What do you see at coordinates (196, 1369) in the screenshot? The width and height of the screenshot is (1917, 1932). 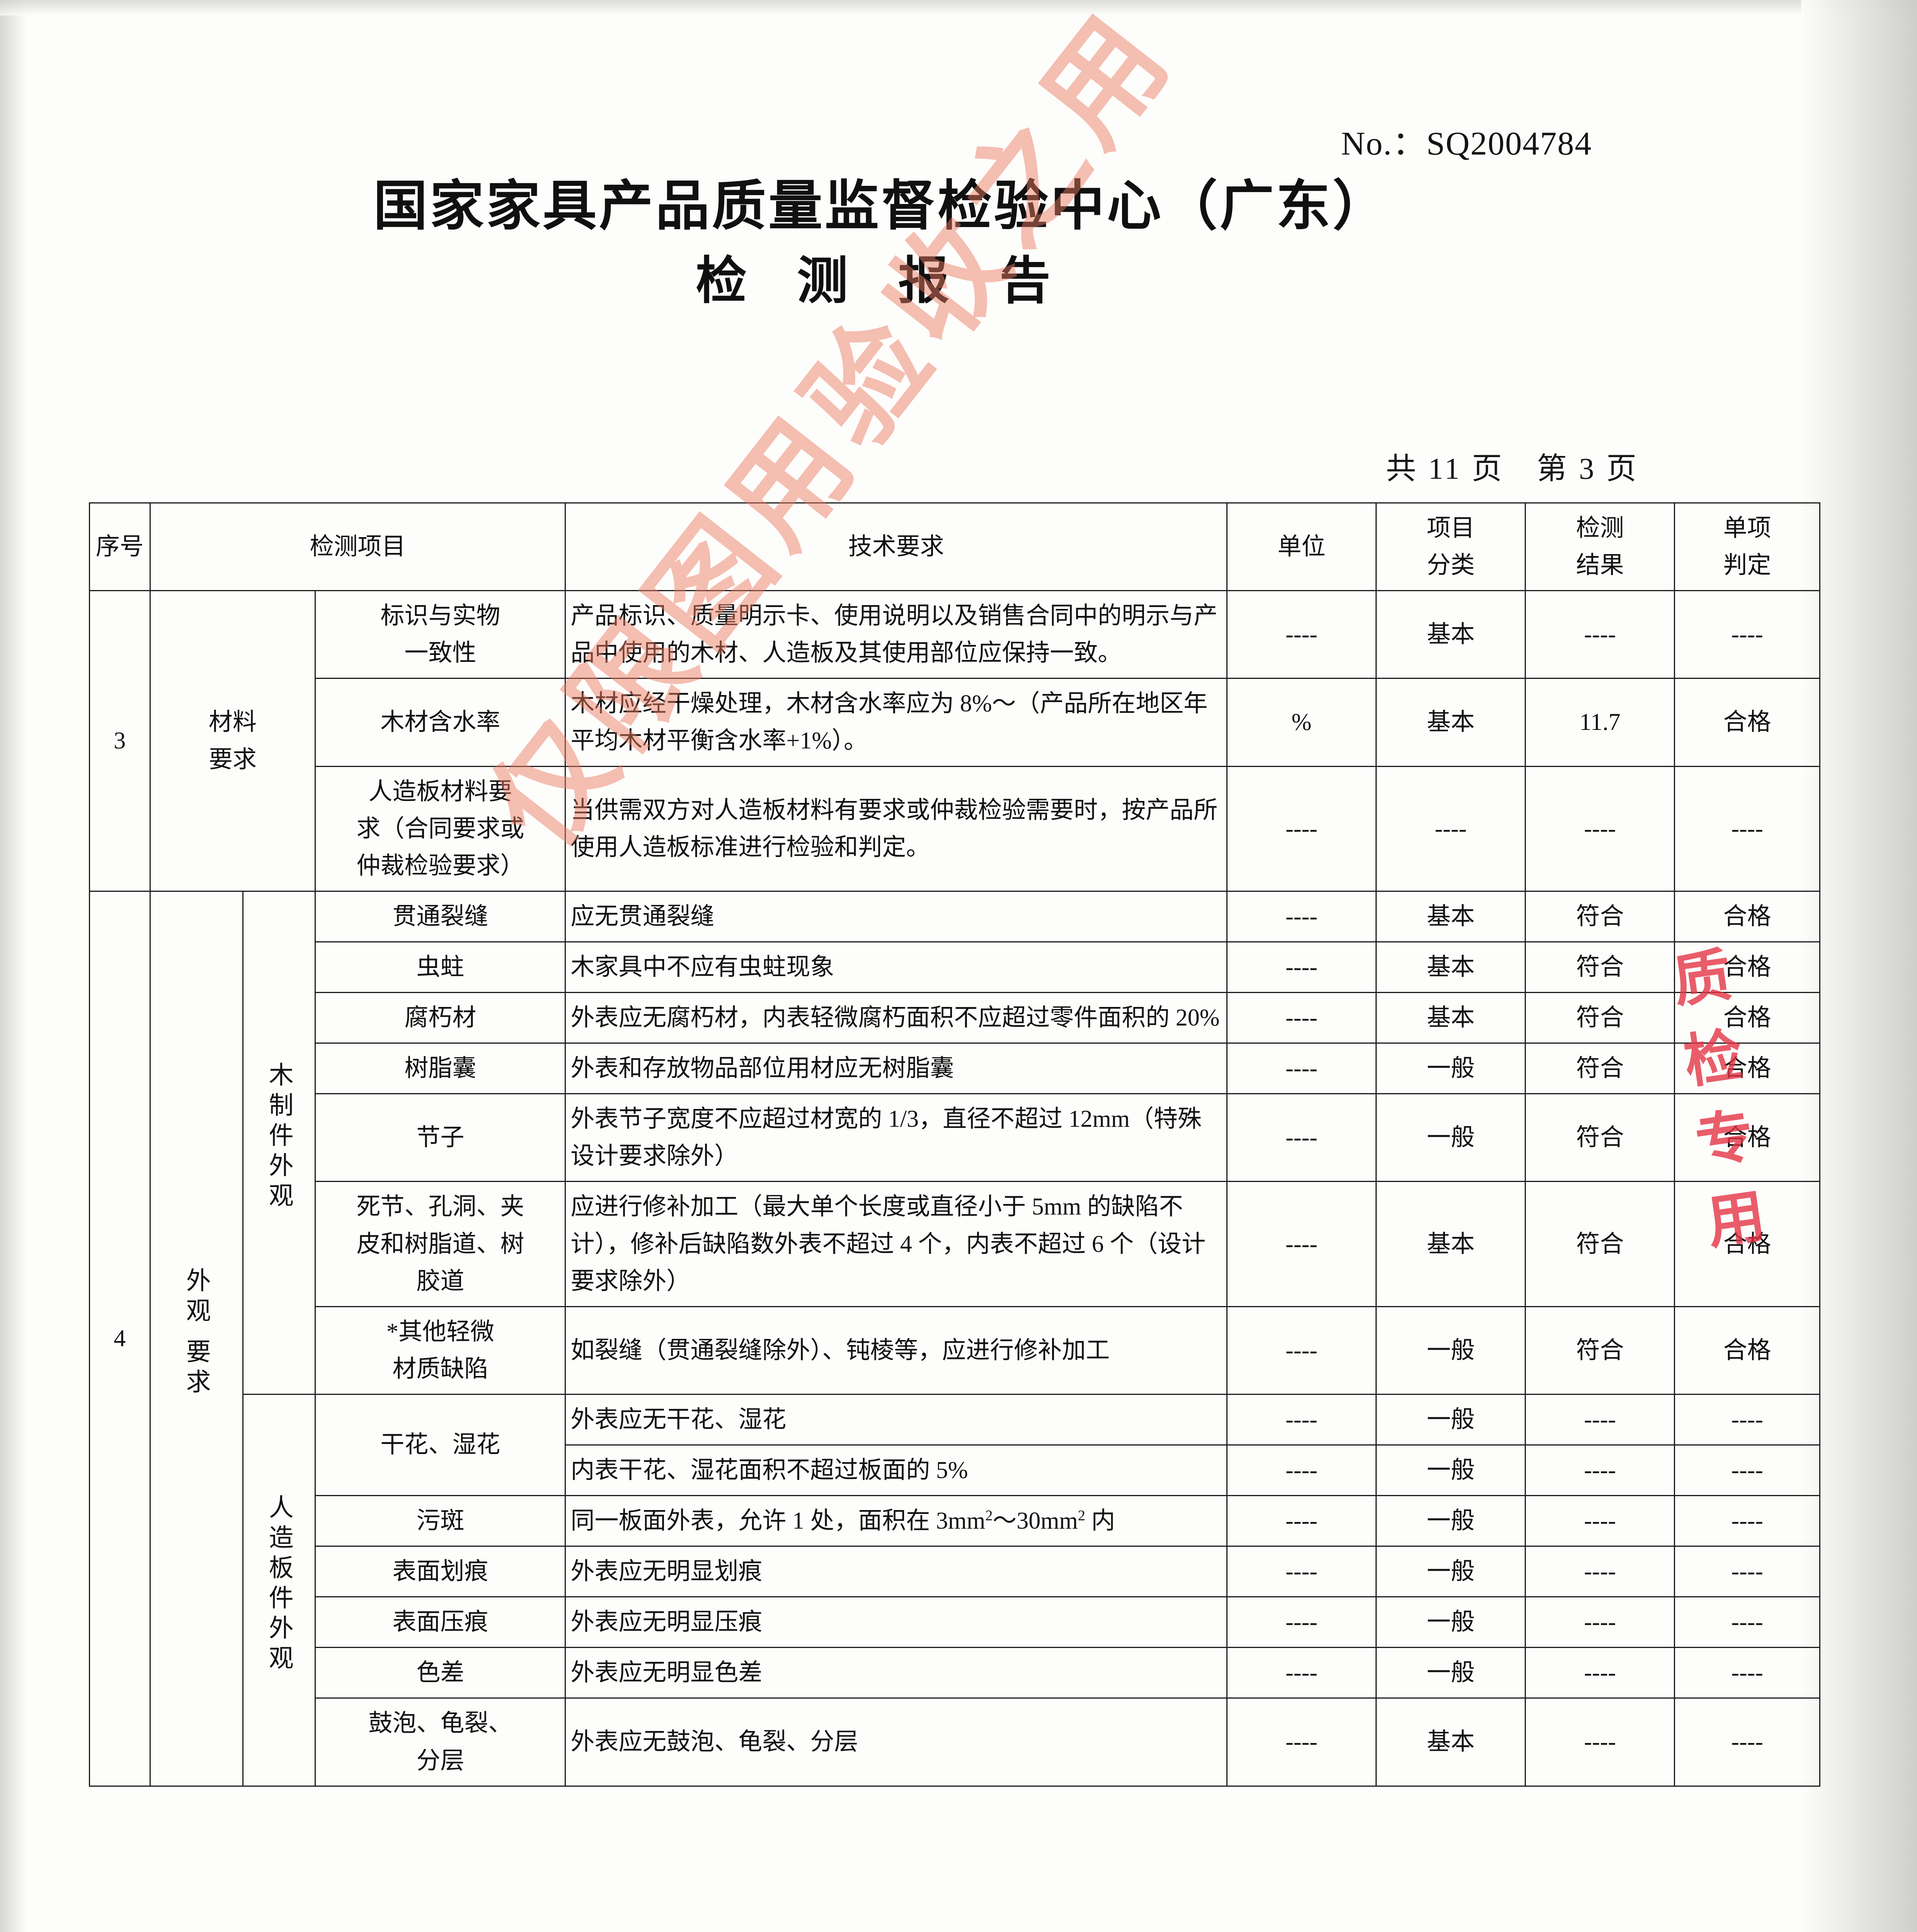 I see `section-group-4-label2: 要求` at bounding box center [196, 1369].